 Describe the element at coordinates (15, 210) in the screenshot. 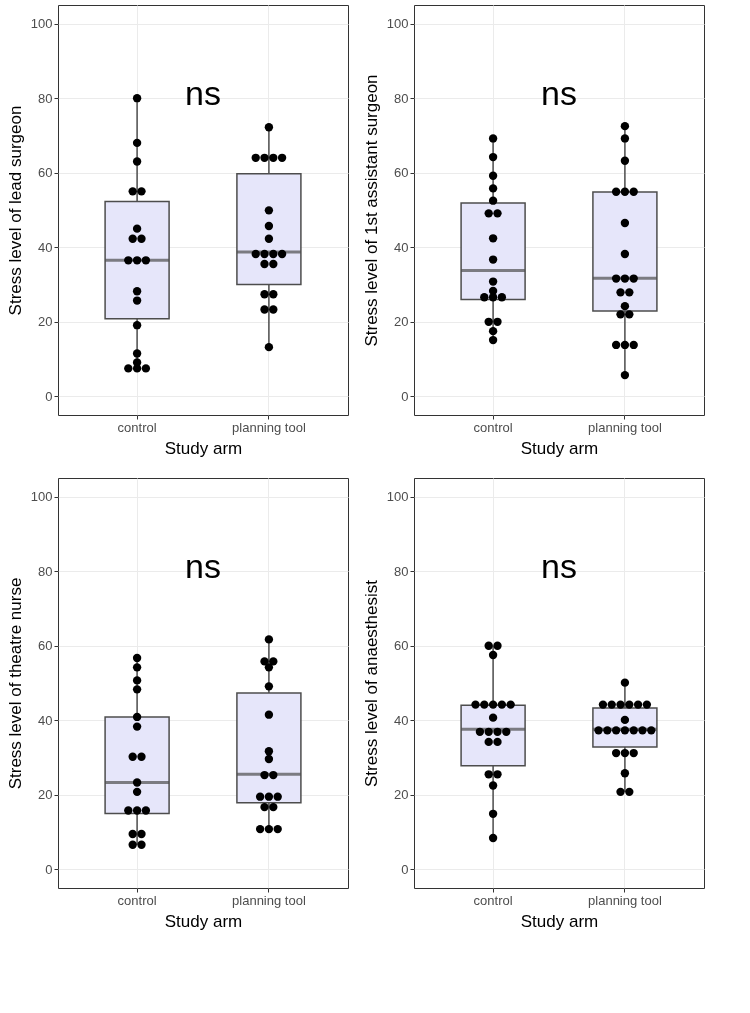

I see `y-axis-title: Stress level of lead surgeon` at that location.